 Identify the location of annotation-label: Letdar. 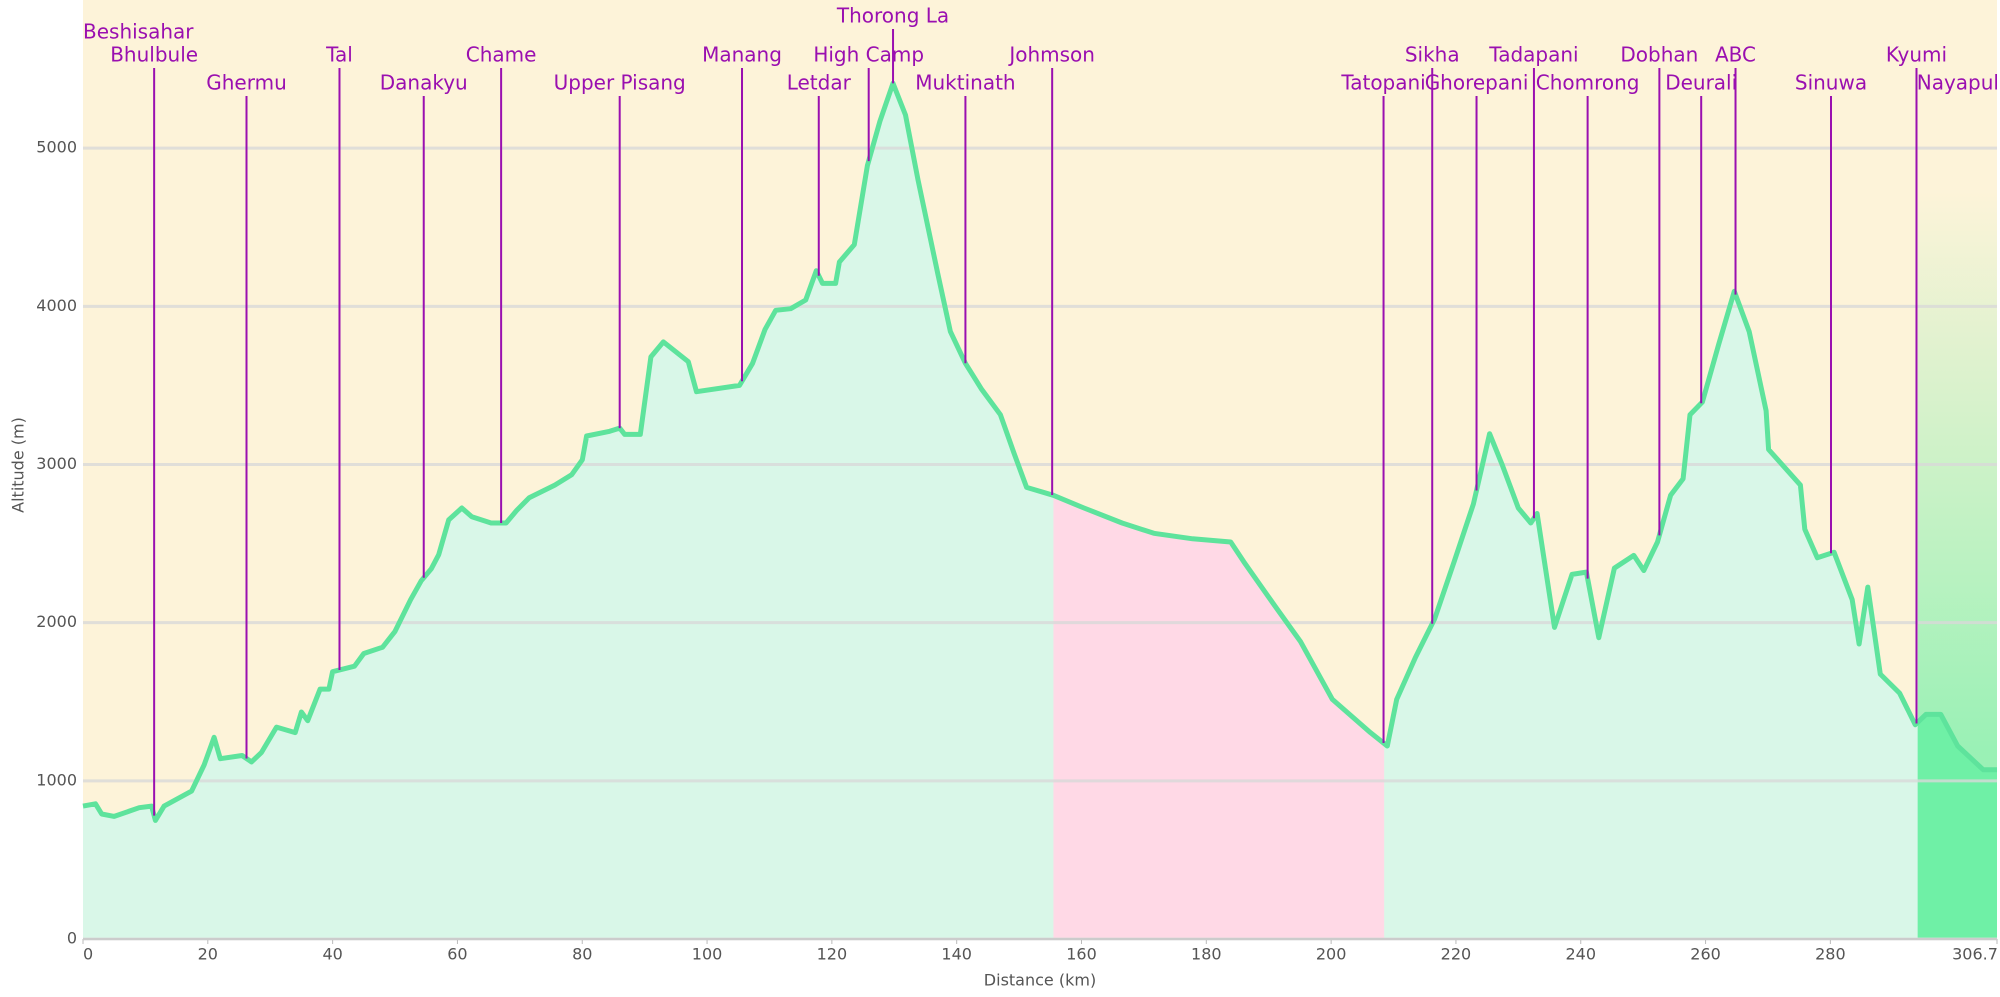
(819, 83).